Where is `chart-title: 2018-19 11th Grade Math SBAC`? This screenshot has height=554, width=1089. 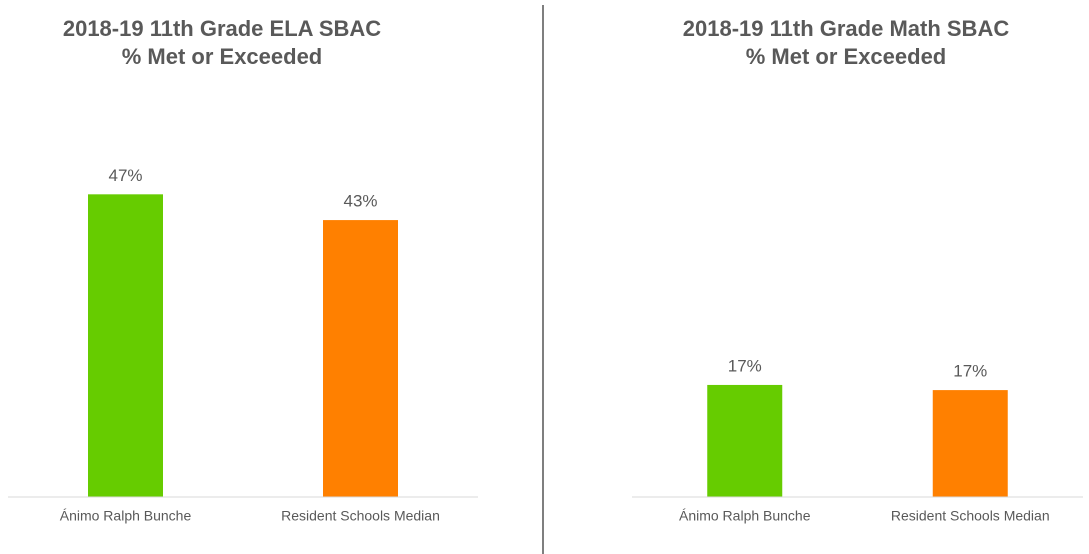
chart-title: 2018-19 11th Grade Math SBAC is located at coordinates (846, 28).